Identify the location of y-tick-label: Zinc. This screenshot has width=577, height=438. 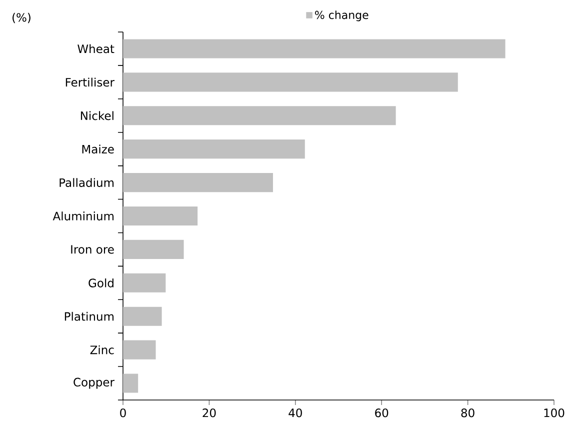
(102, 349).